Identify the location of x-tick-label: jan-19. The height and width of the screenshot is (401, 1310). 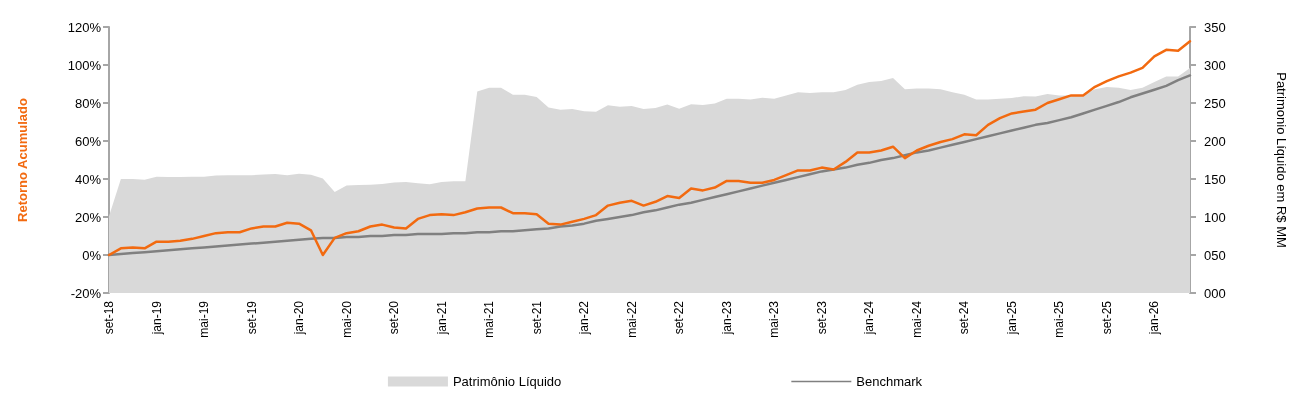
(156, 318).